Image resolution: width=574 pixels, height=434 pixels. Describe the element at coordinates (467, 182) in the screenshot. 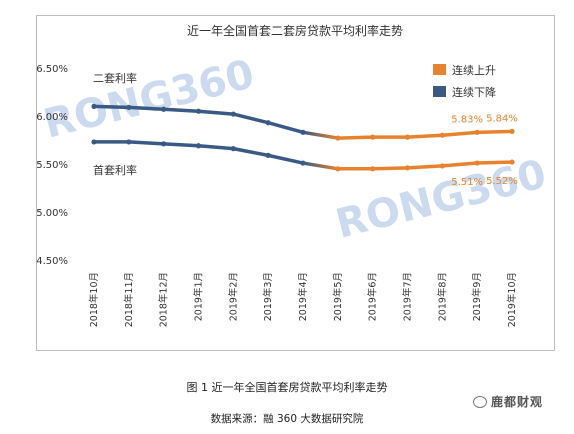

I see `data-label: 5.51%` at that location.